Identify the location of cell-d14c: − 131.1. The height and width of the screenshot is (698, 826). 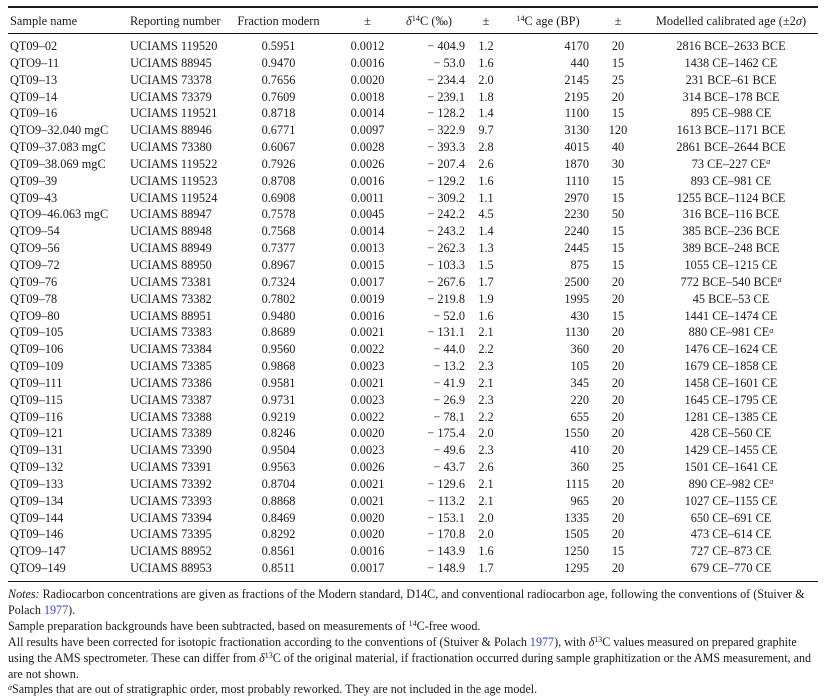
(446, 332).